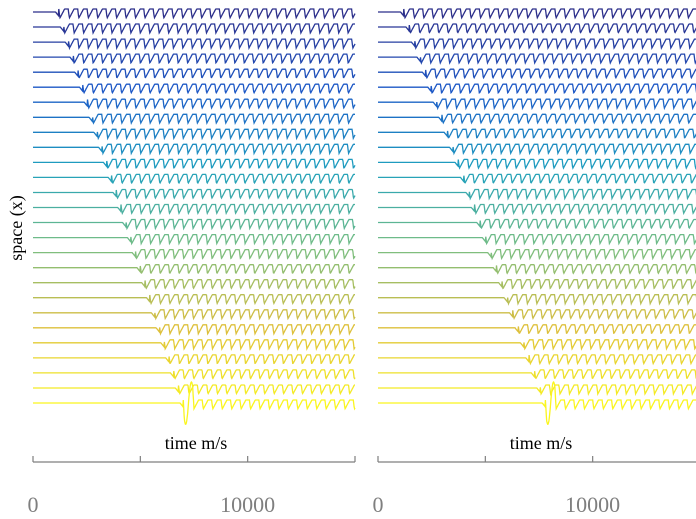 The width and height of the screenshot is (696, 519). Describe the element at coordinates (592, 504) in the screenshot. I see `right-x-tick-label: 10000` at that location.